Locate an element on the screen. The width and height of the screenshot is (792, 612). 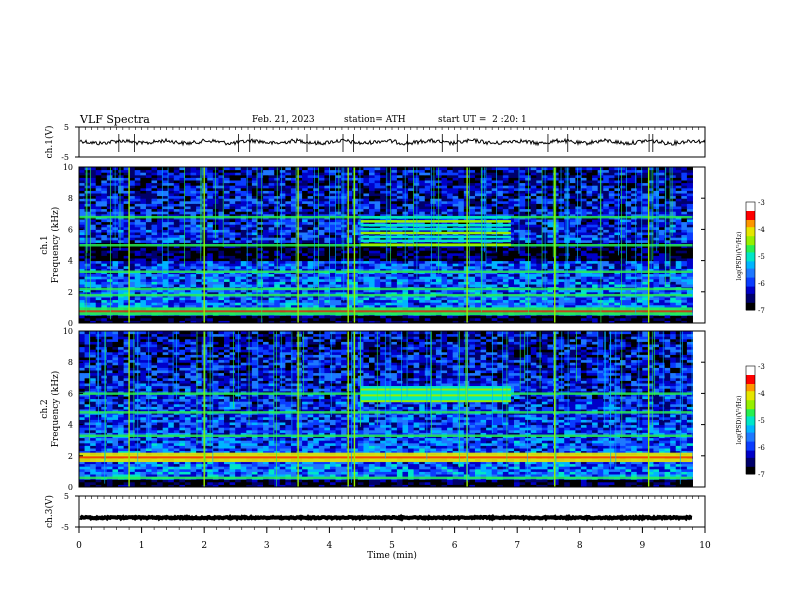
ch1-spectrogram-panel-colorbar is located at coordinates (750, 256).